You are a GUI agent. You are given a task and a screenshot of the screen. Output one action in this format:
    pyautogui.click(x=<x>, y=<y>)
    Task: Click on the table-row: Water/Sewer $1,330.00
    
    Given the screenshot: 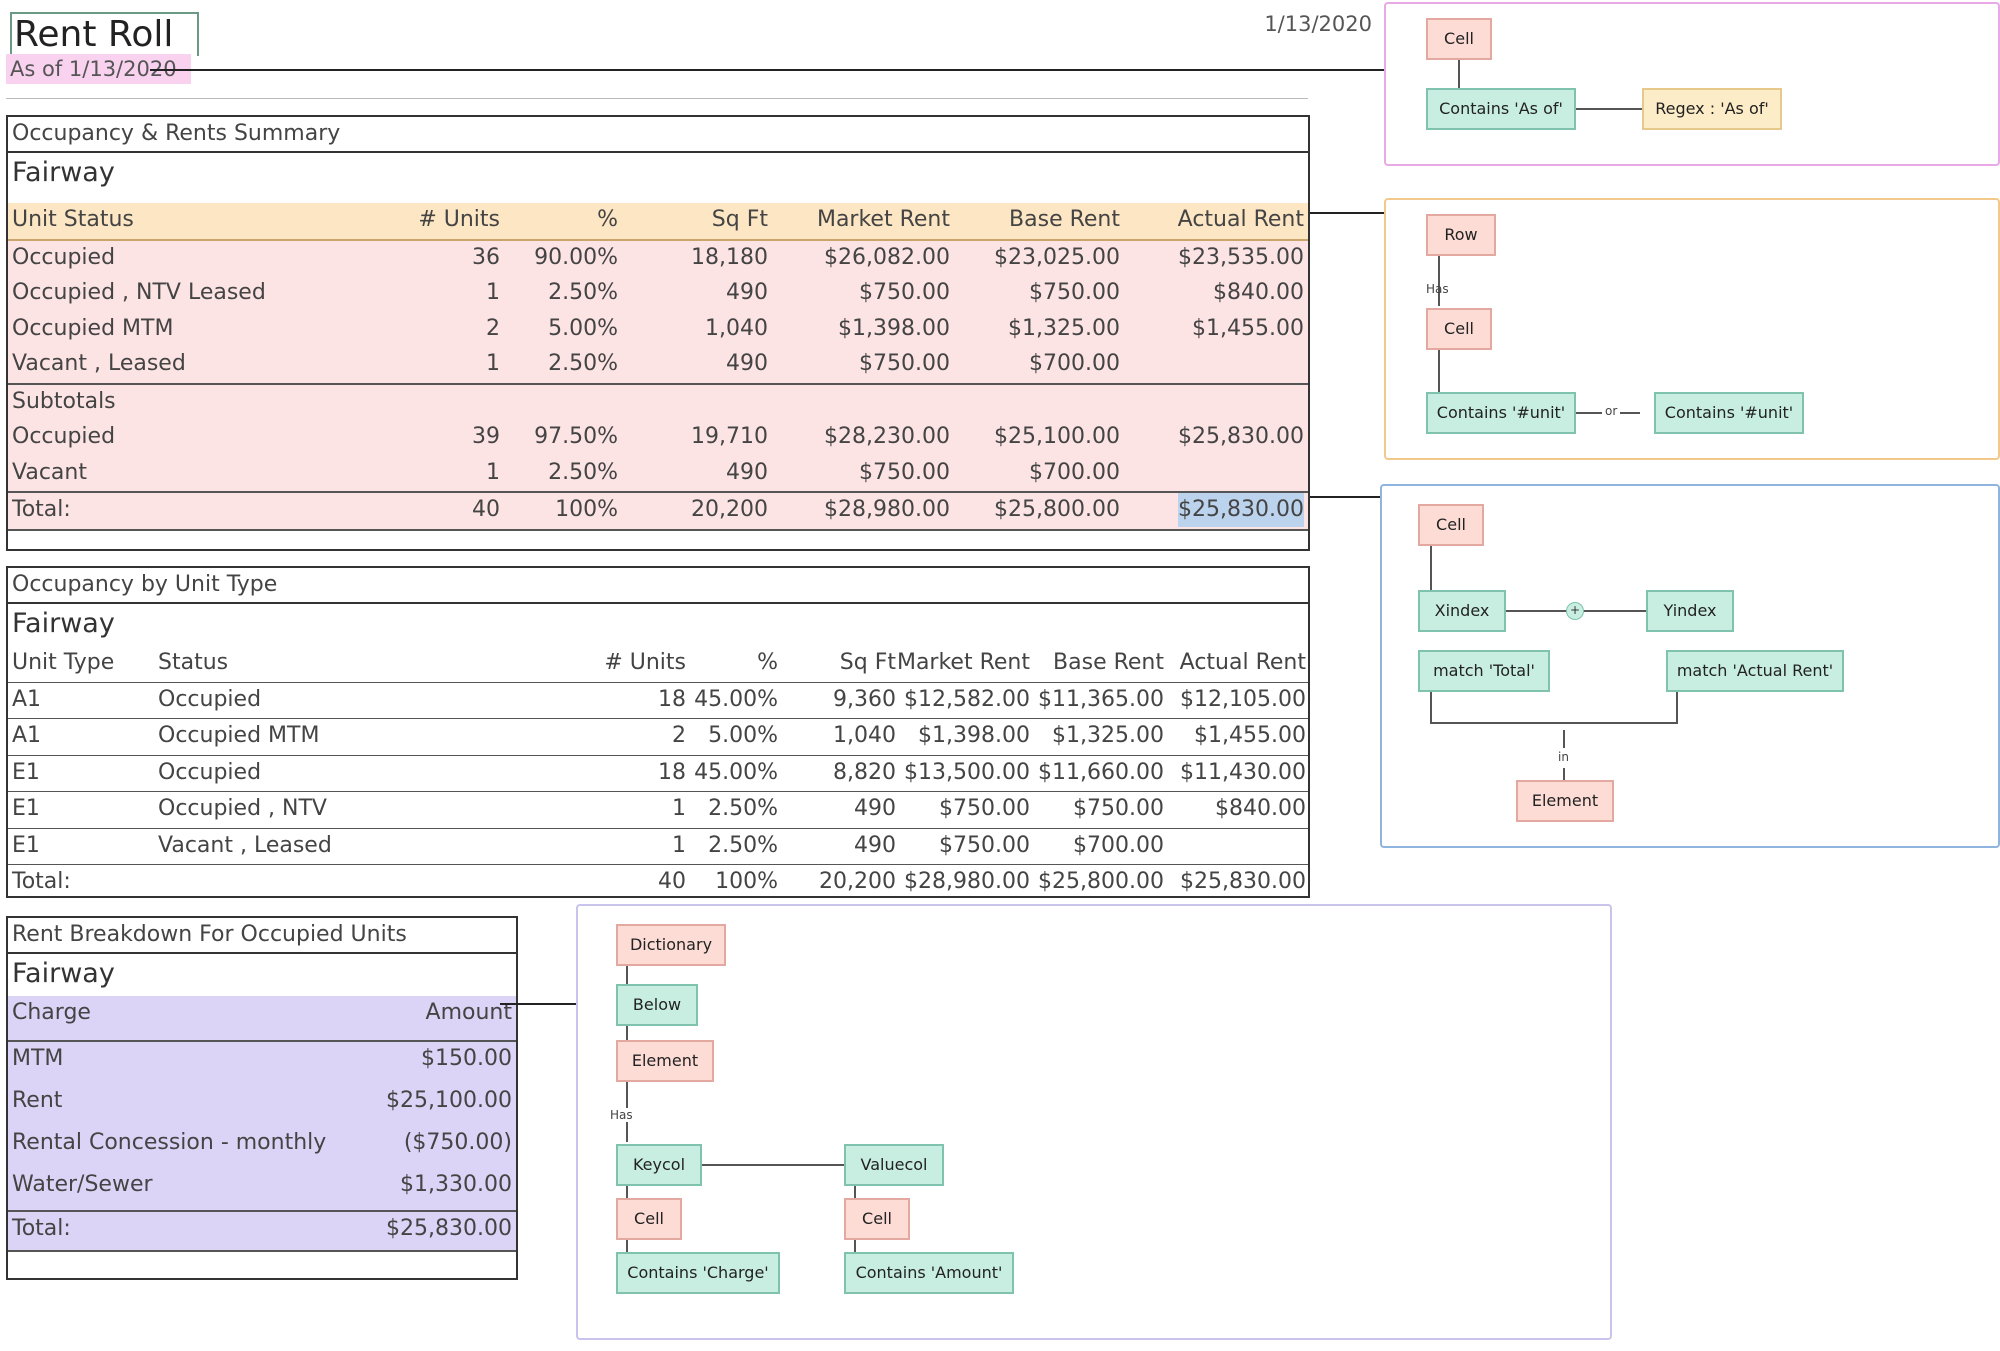 What is the action you would take?
    pyautogui.click(x=262, y=1189)
    